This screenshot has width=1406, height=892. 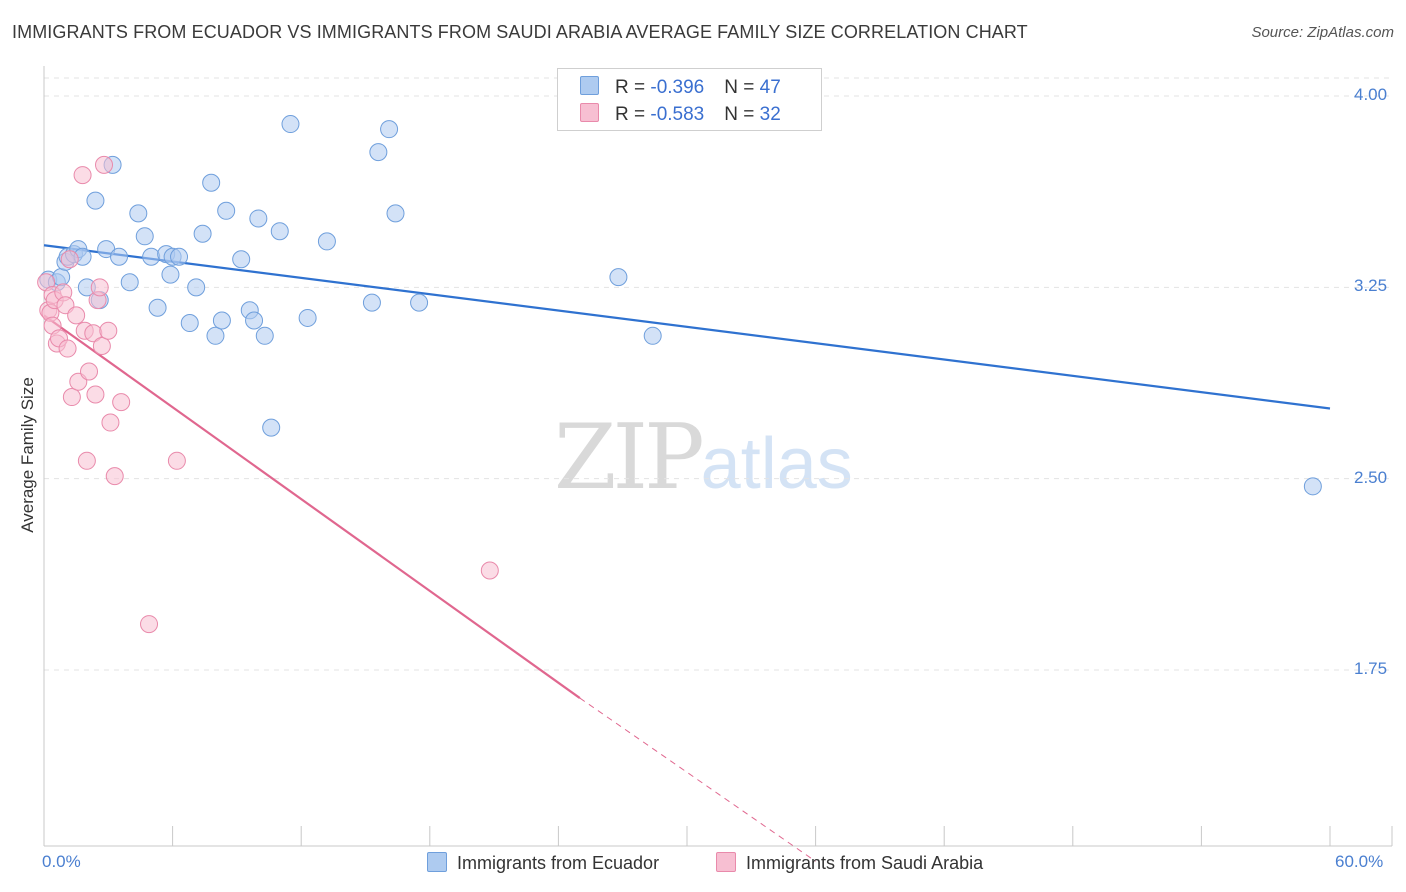 What do you see at coordinates (61, 861) in the screenshot?
I see `x-tick-label-min: 0.0%` at bounding box center [61, 861].